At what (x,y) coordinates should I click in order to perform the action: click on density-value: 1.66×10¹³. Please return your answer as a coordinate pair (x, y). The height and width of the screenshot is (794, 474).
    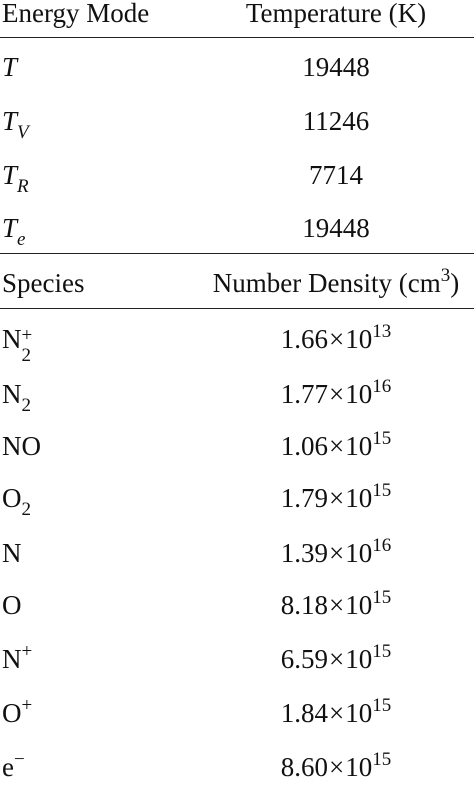
    Looking at the image, I should click on (336, 337).